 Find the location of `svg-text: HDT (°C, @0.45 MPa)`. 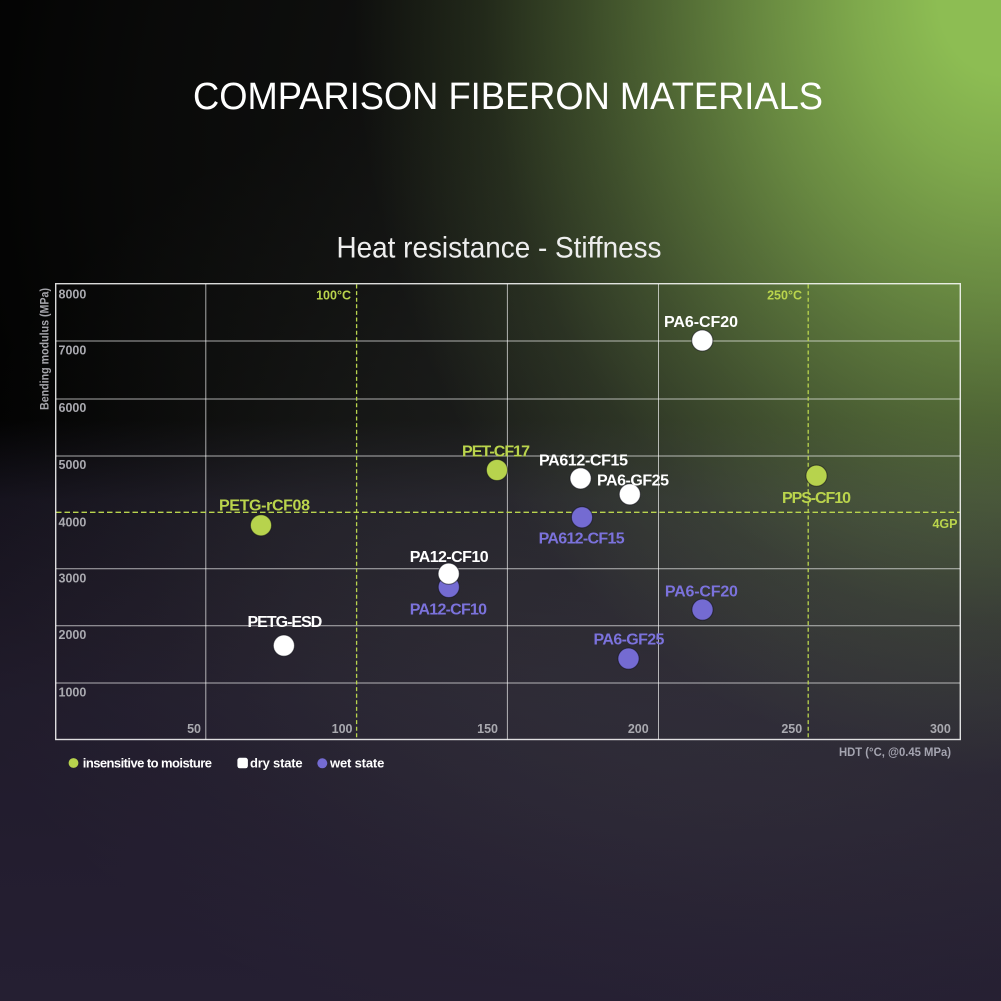

svg-text: HDT (°C, @0.45 MPa) is located at coordinates (895, 753).